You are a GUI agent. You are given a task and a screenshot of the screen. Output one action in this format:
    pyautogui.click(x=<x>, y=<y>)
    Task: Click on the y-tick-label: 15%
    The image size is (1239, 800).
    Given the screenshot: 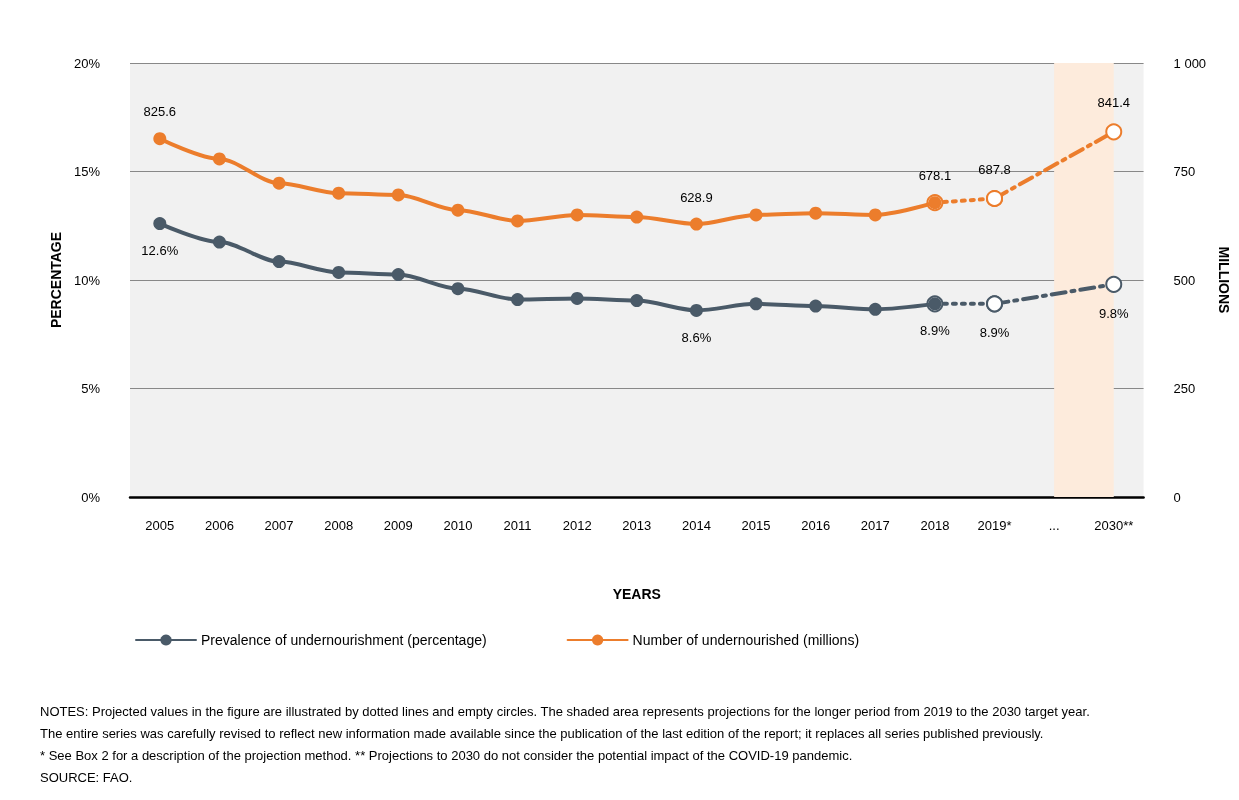 What is the action you would take?
    pyautogui.click(x=87, y=171)
    